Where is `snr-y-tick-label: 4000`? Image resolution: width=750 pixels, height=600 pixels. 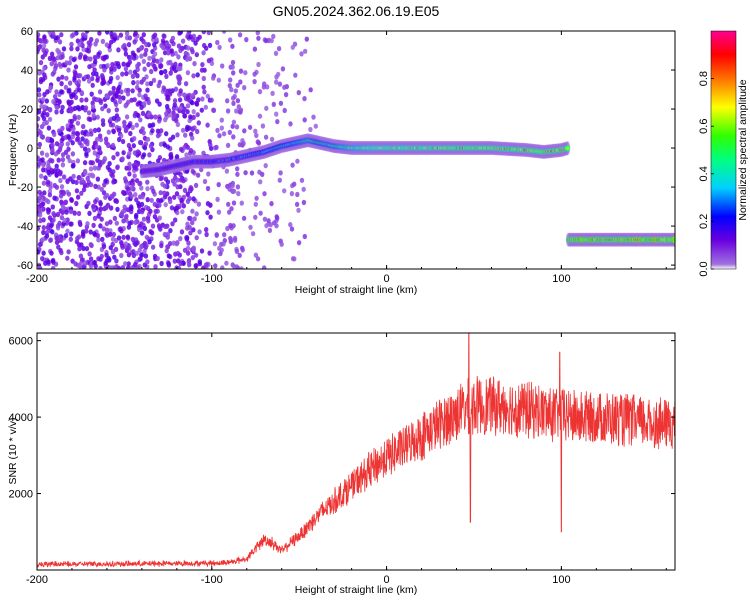
snr-y-tick-label: 4000 is located at coordinates (21, 418).